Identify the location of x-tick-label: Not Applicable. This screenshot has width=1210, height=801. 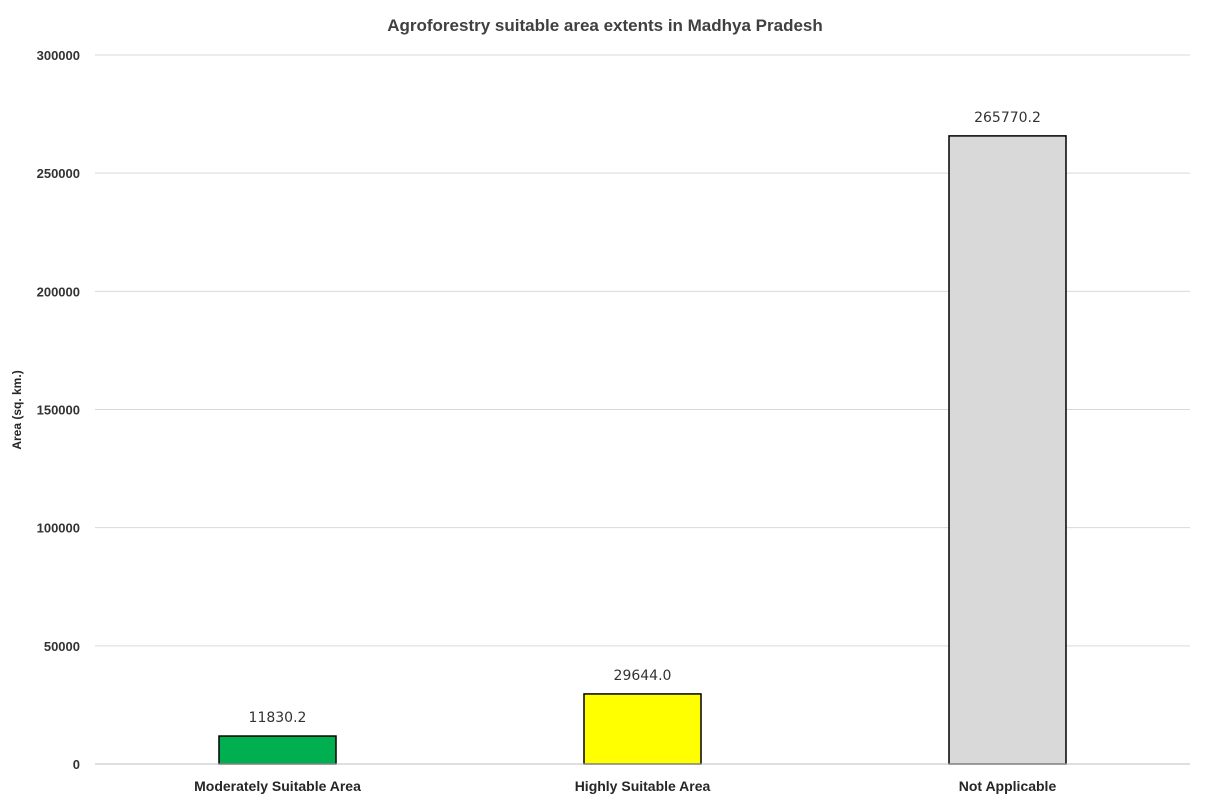
(1008, 786).